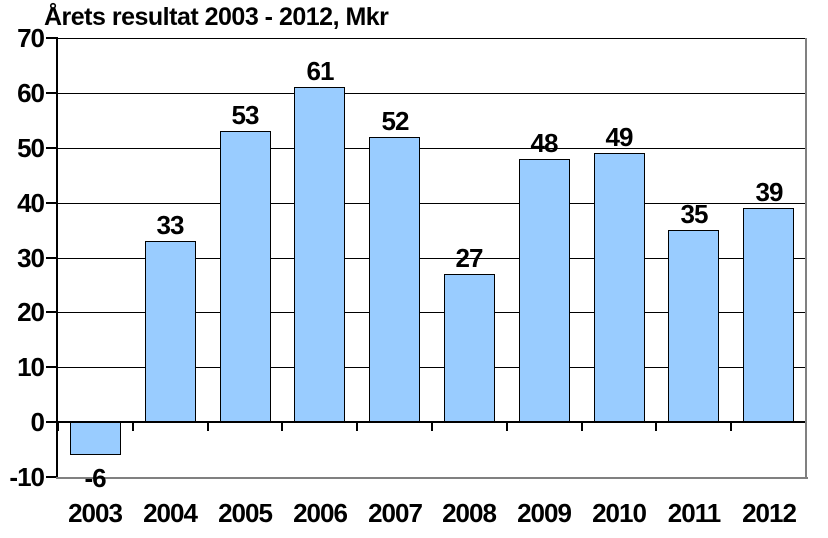 The image size is (828, 538). What do you see at coordinates (27, 477) in the screenshot?
I see `y-axis-label--10: -10` at bounding box center [27, 477].